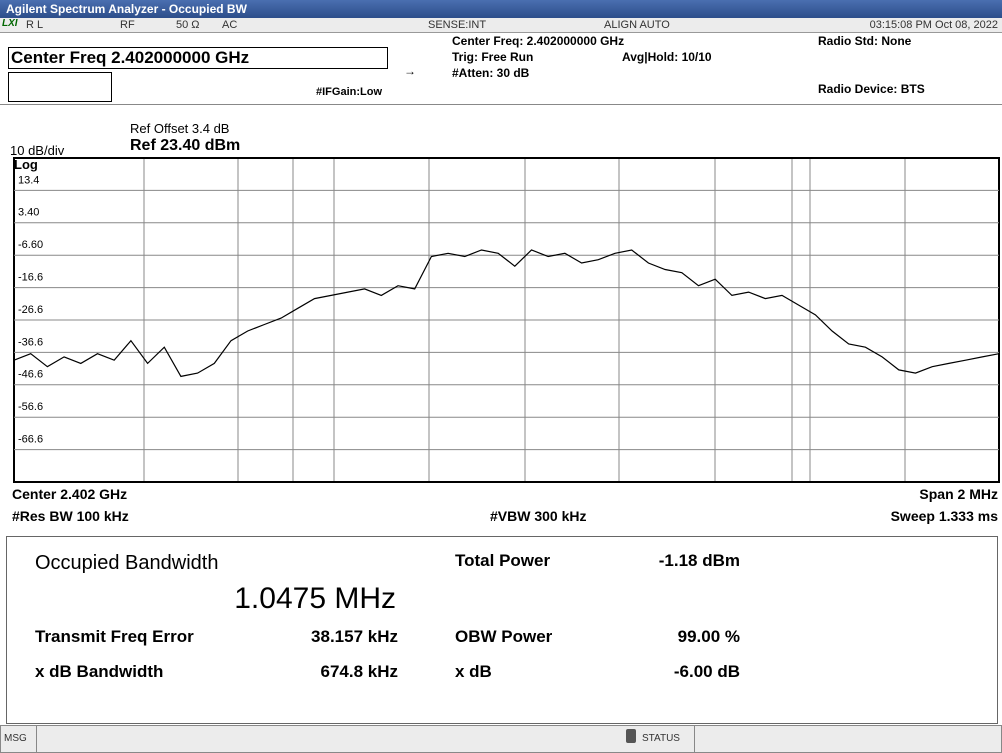 This screenshot has height=753, width=1002. What do you see at coordinates (501, 25) in the screenshot?
I see `status-row` at bounding box center [501, 25].